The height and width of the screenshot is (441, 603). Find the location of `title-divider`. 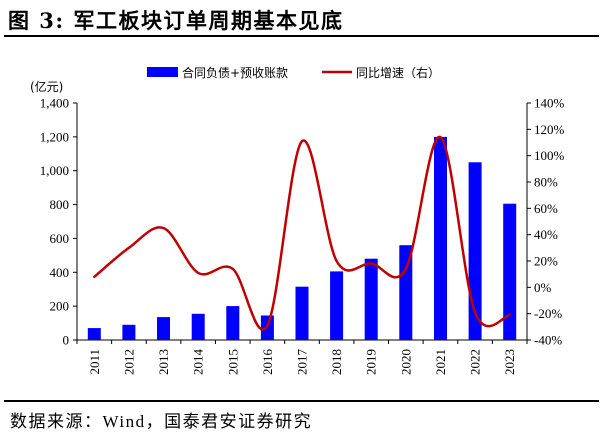

title-divider is located at coordinates (301, 36).